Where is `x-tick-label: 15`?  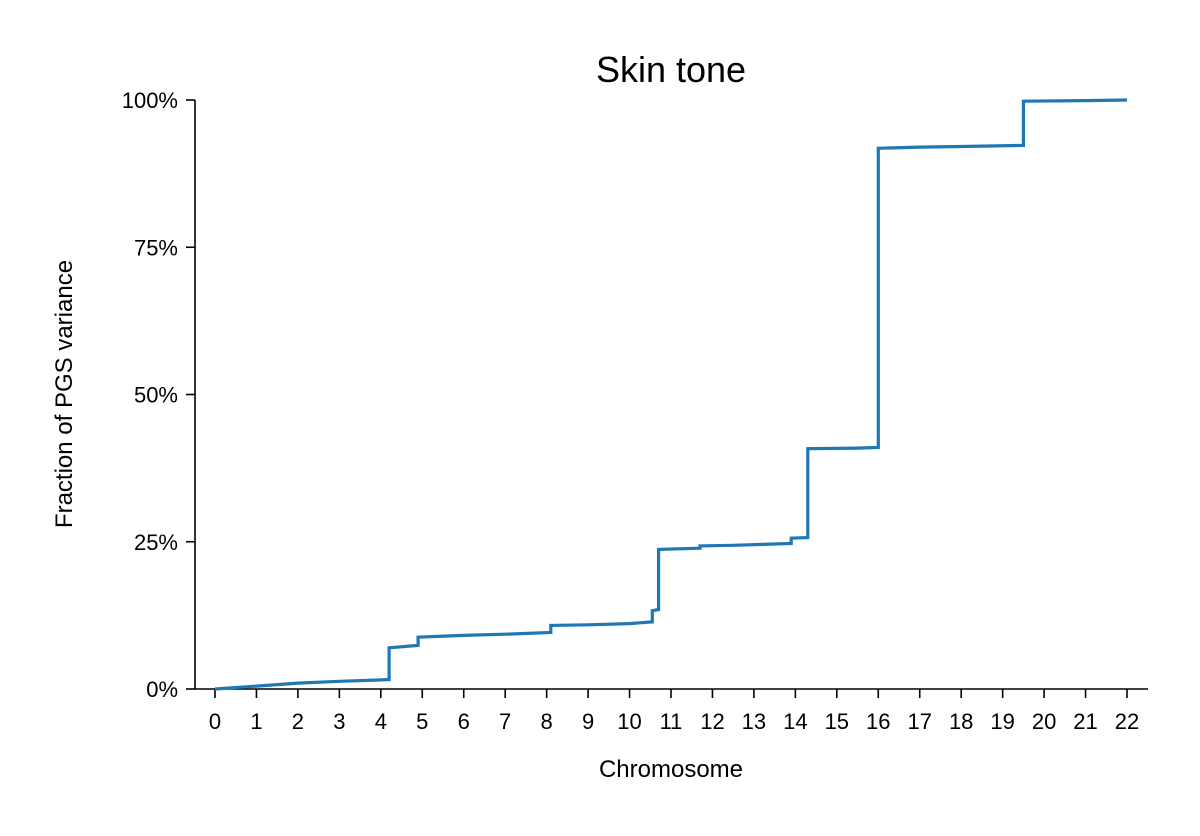
x-tick-label: 15 is located at coordinates (837, 721).